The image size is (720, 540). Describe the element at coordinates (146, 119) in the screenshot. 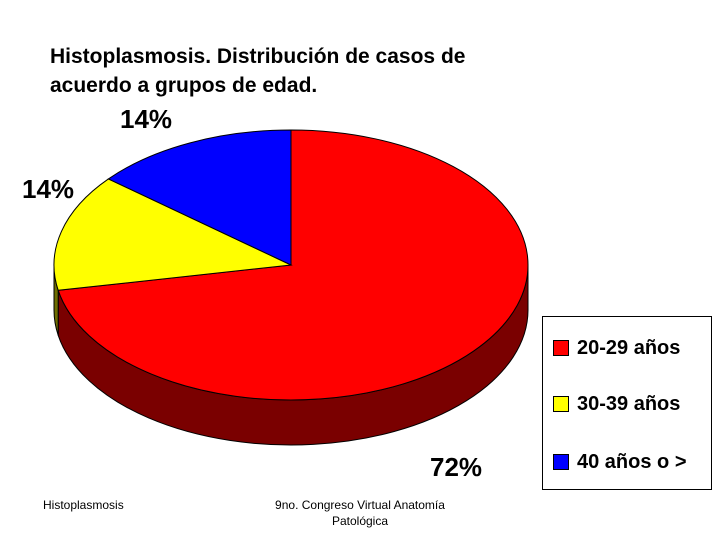

I see `slice-label-40-plus: 14%` at that location.